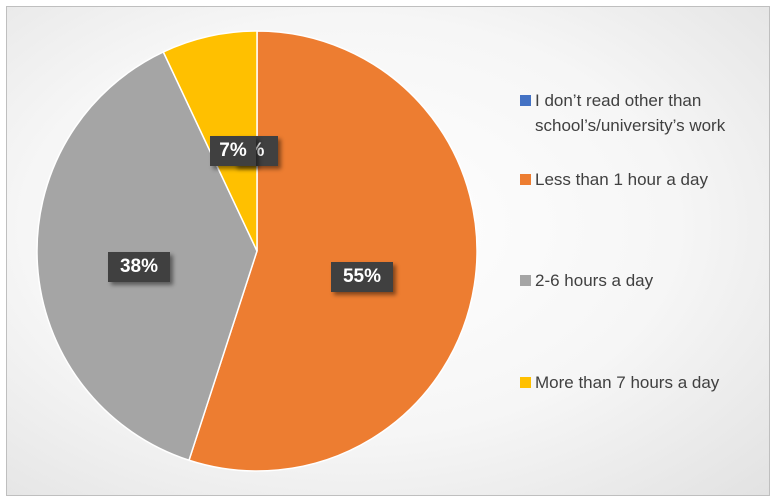 This screenshot has height=502, width=776. I want to click on legend-item-less-than-1-hour: Less than 1 hour a day, so click(640, 179).